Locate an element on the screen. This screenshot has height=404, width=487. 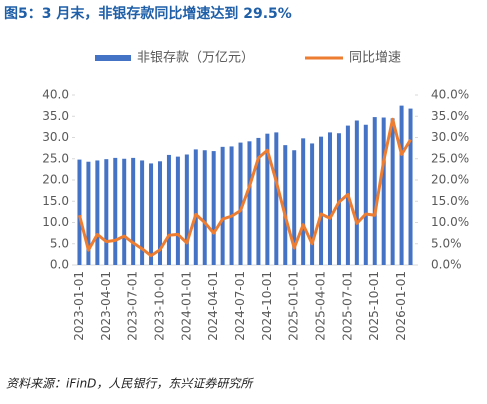
x-tick-label: 2025-04-01 is located at coordinates (321, 306).